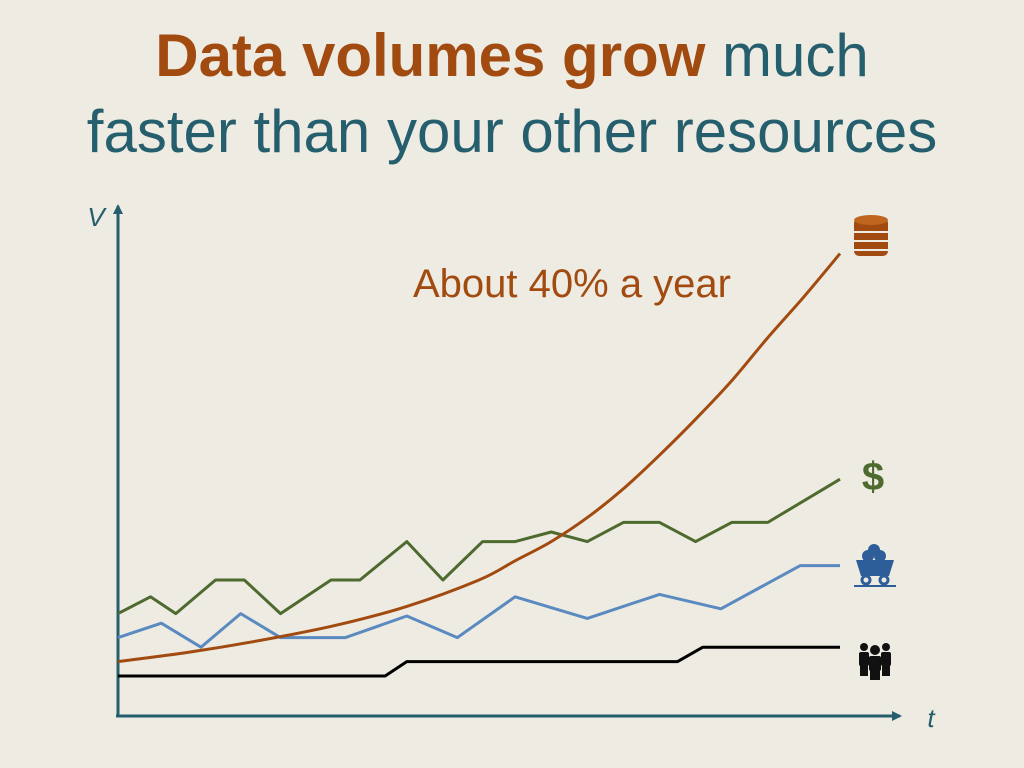 Image resolution: width=1024 pixels, height=768 pixels. I want to click on title-line1-rest: much, so click(787, 55).